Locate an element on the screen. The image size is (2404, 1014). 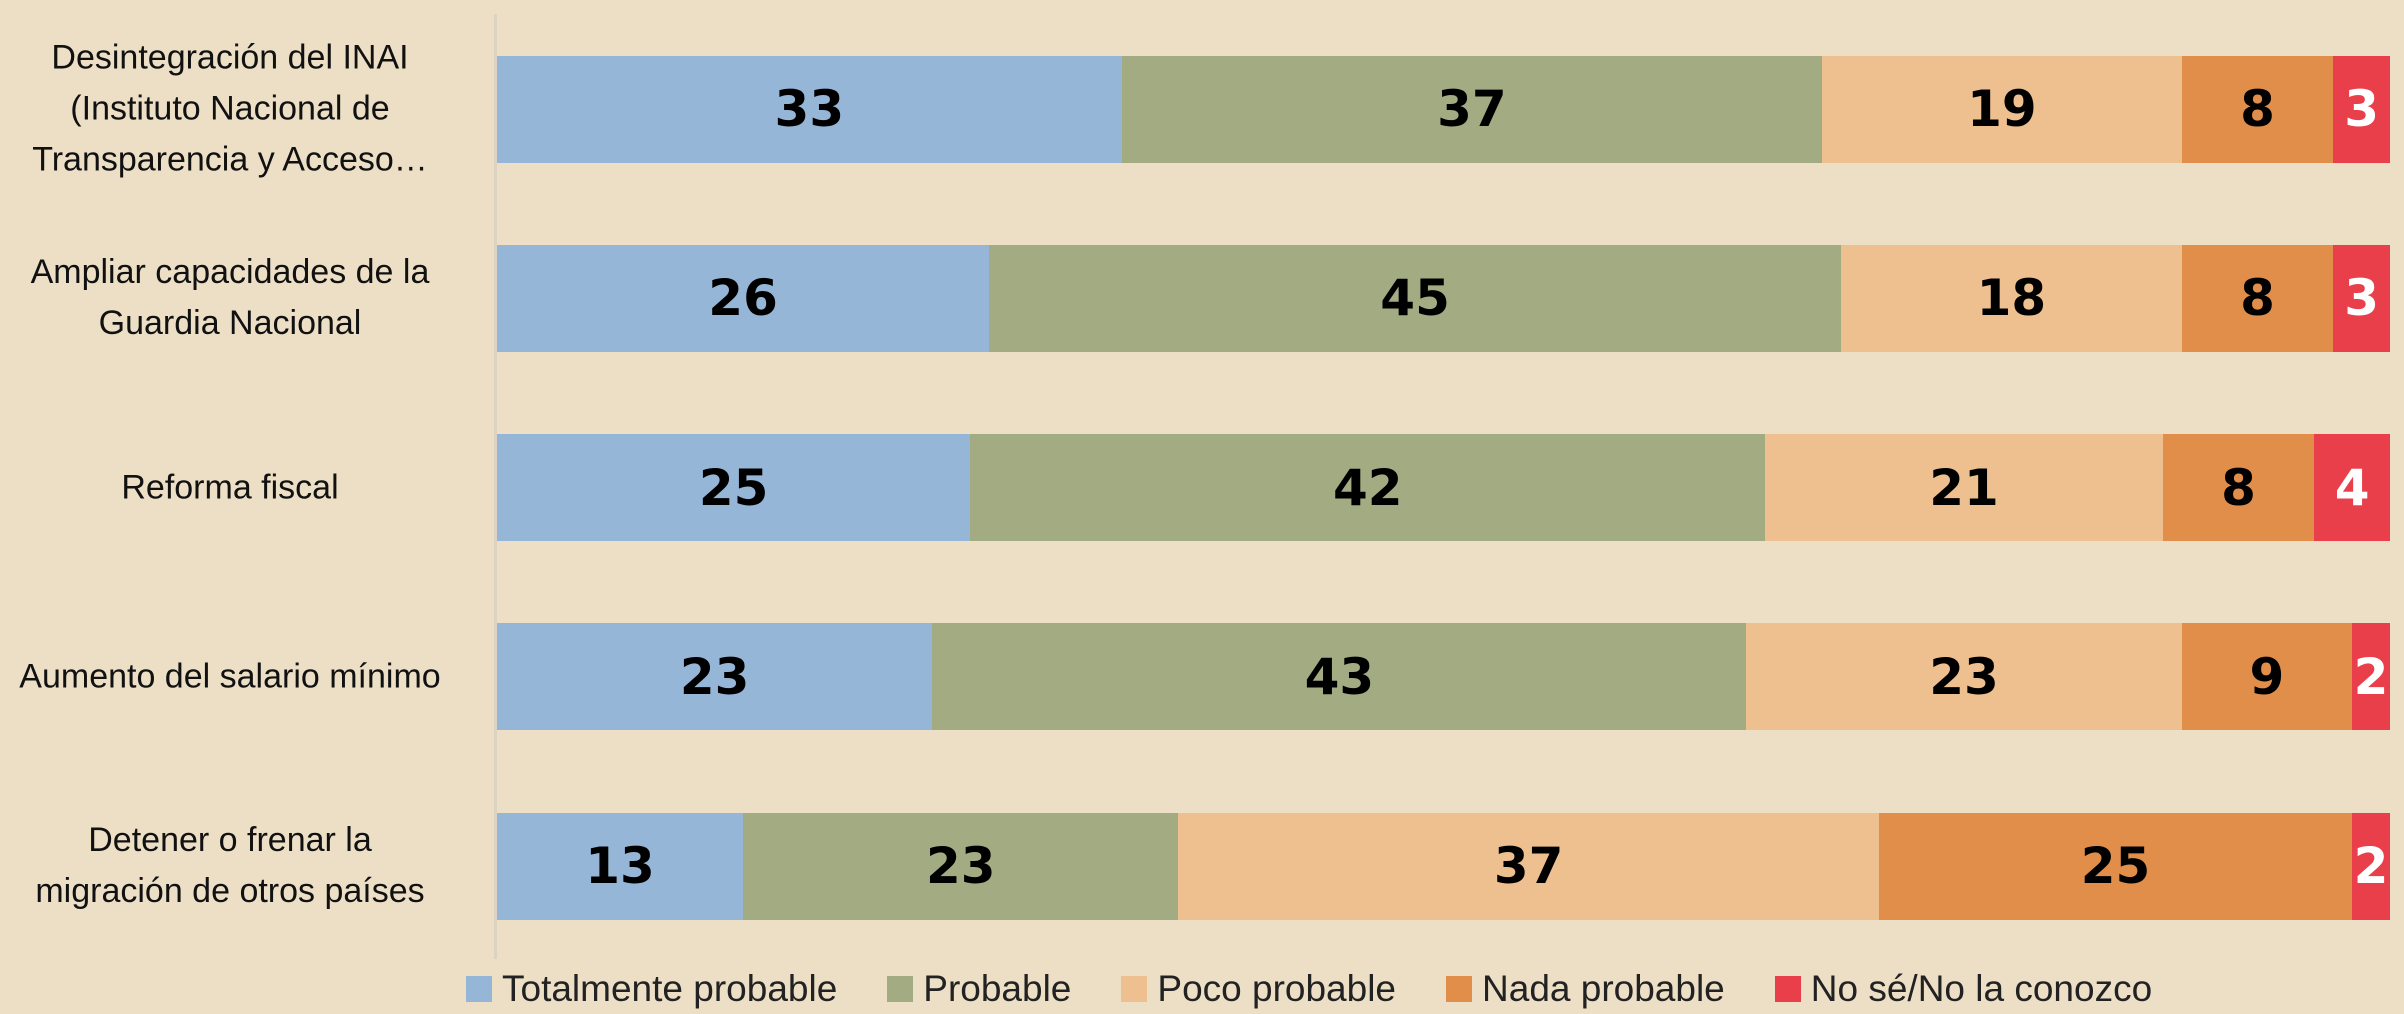
bar-segment: 13 is located at coordinates (620, 866).